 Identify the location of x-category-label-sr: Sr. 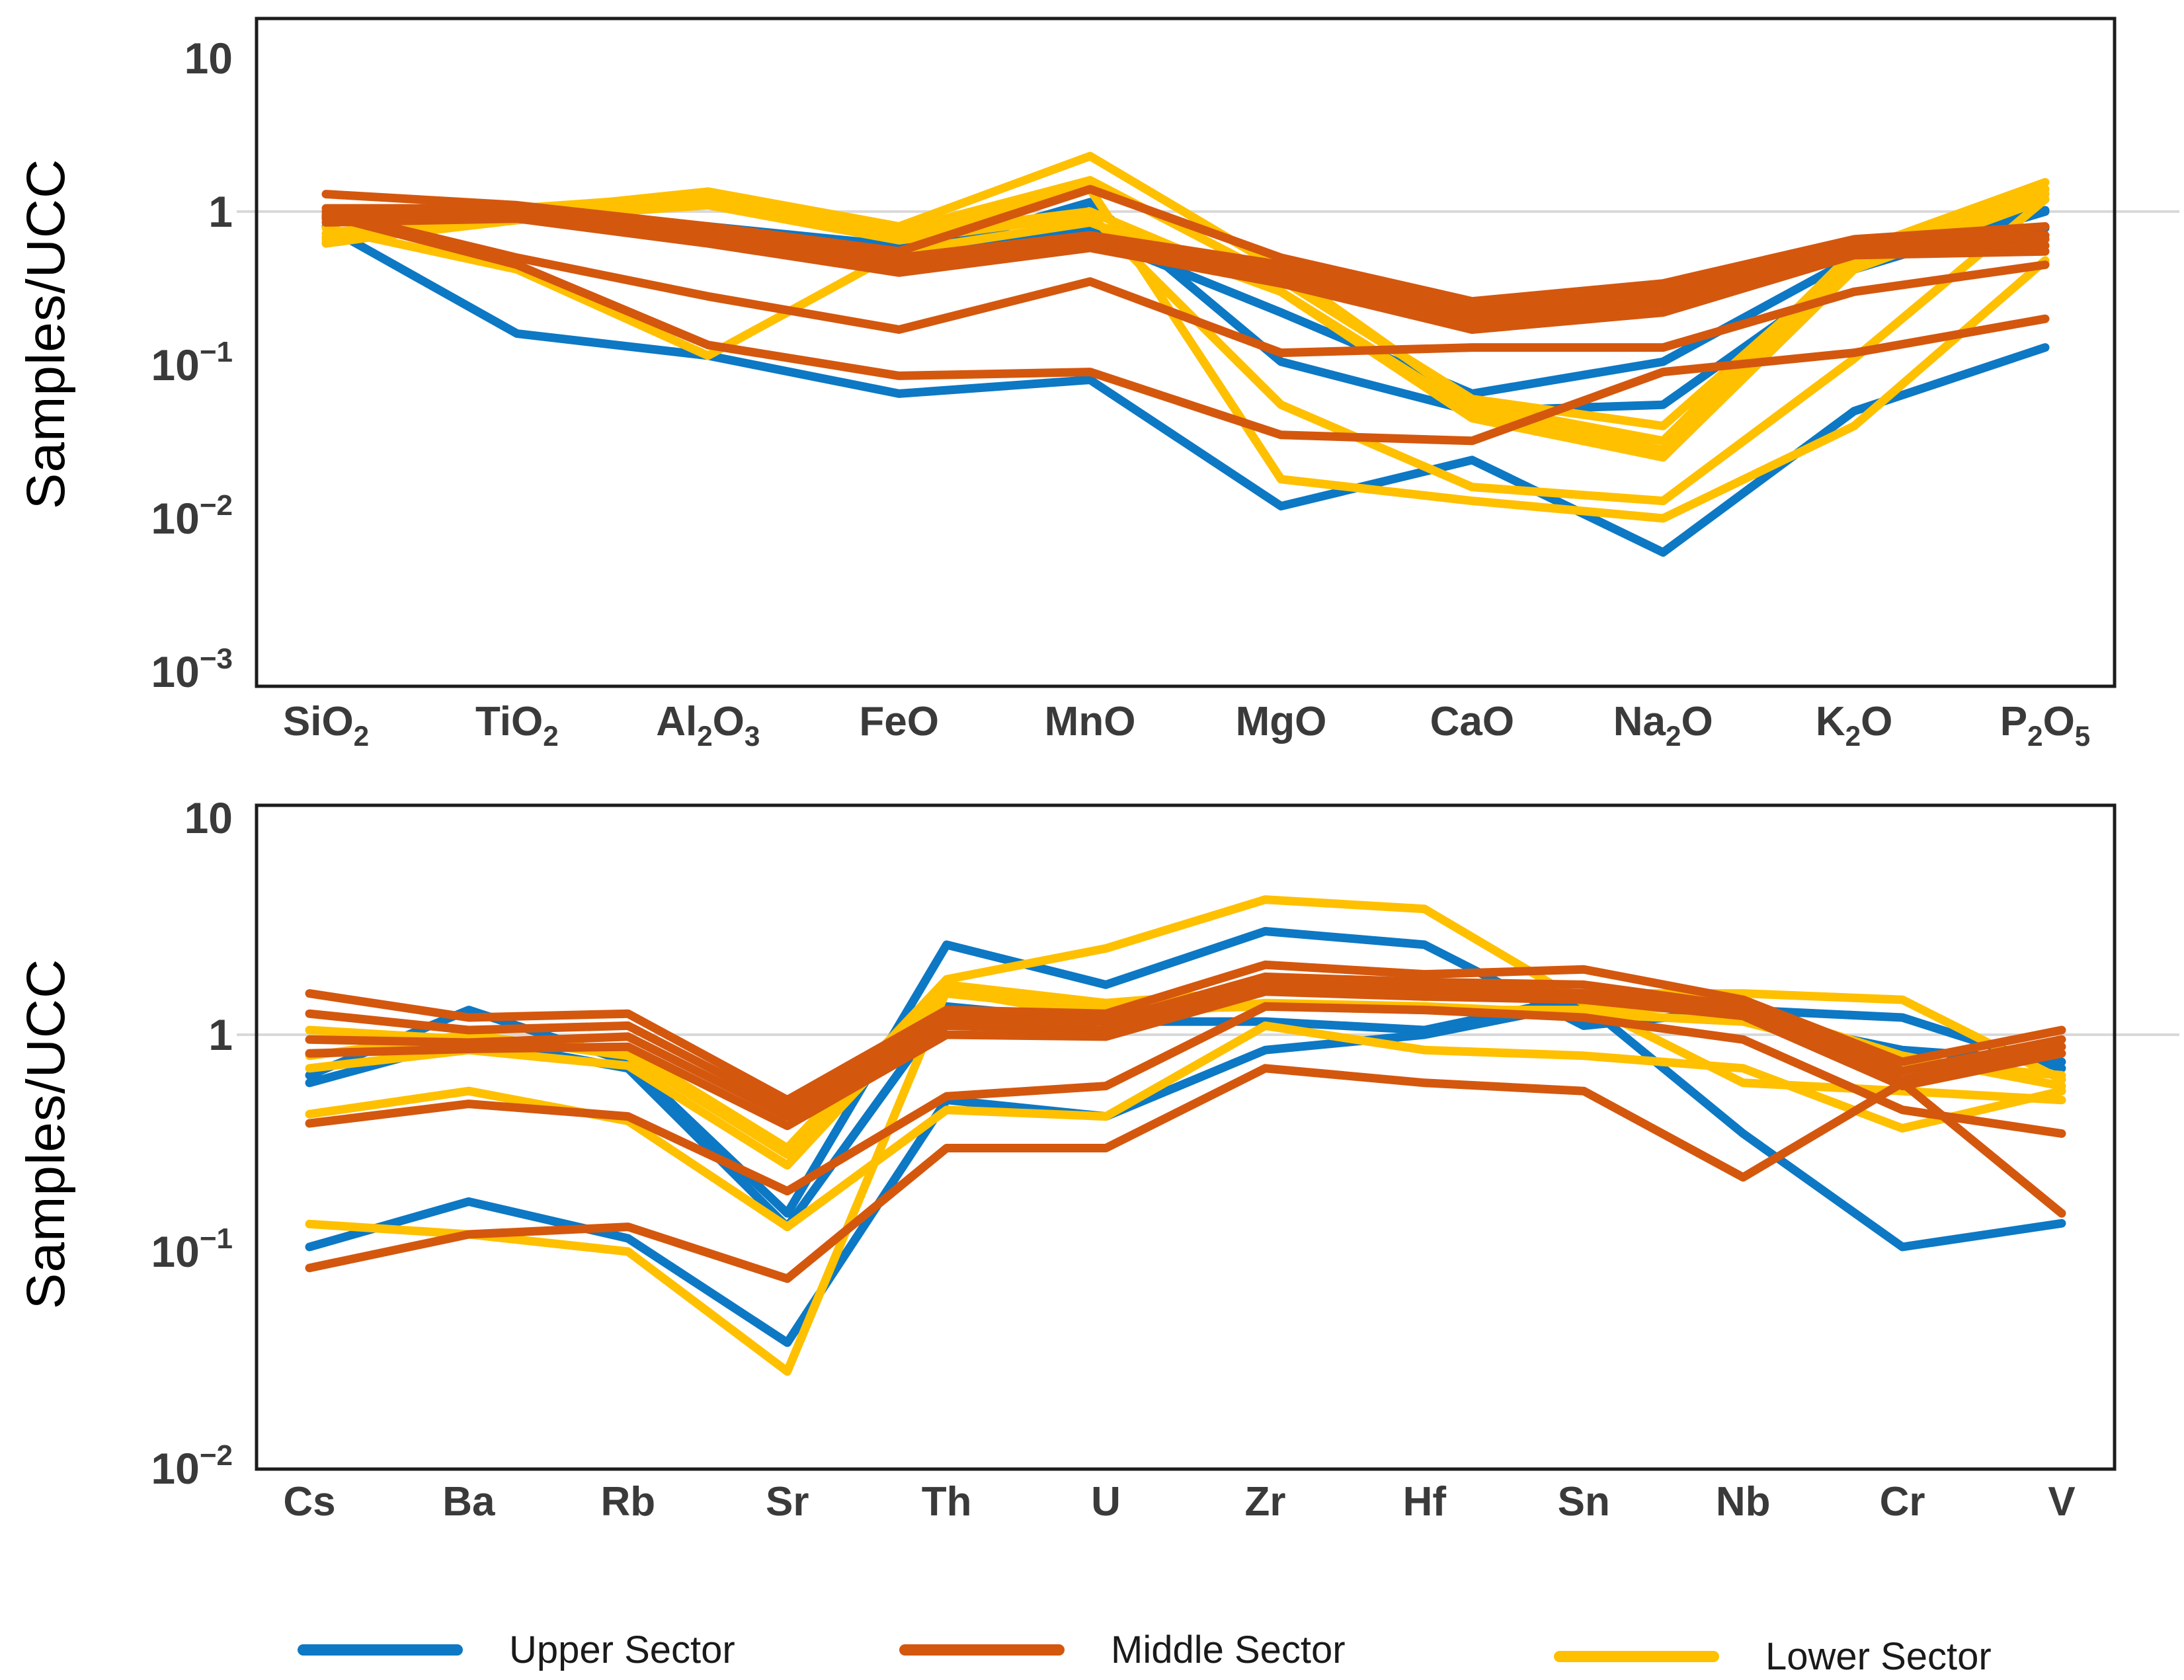
(787, 1502).